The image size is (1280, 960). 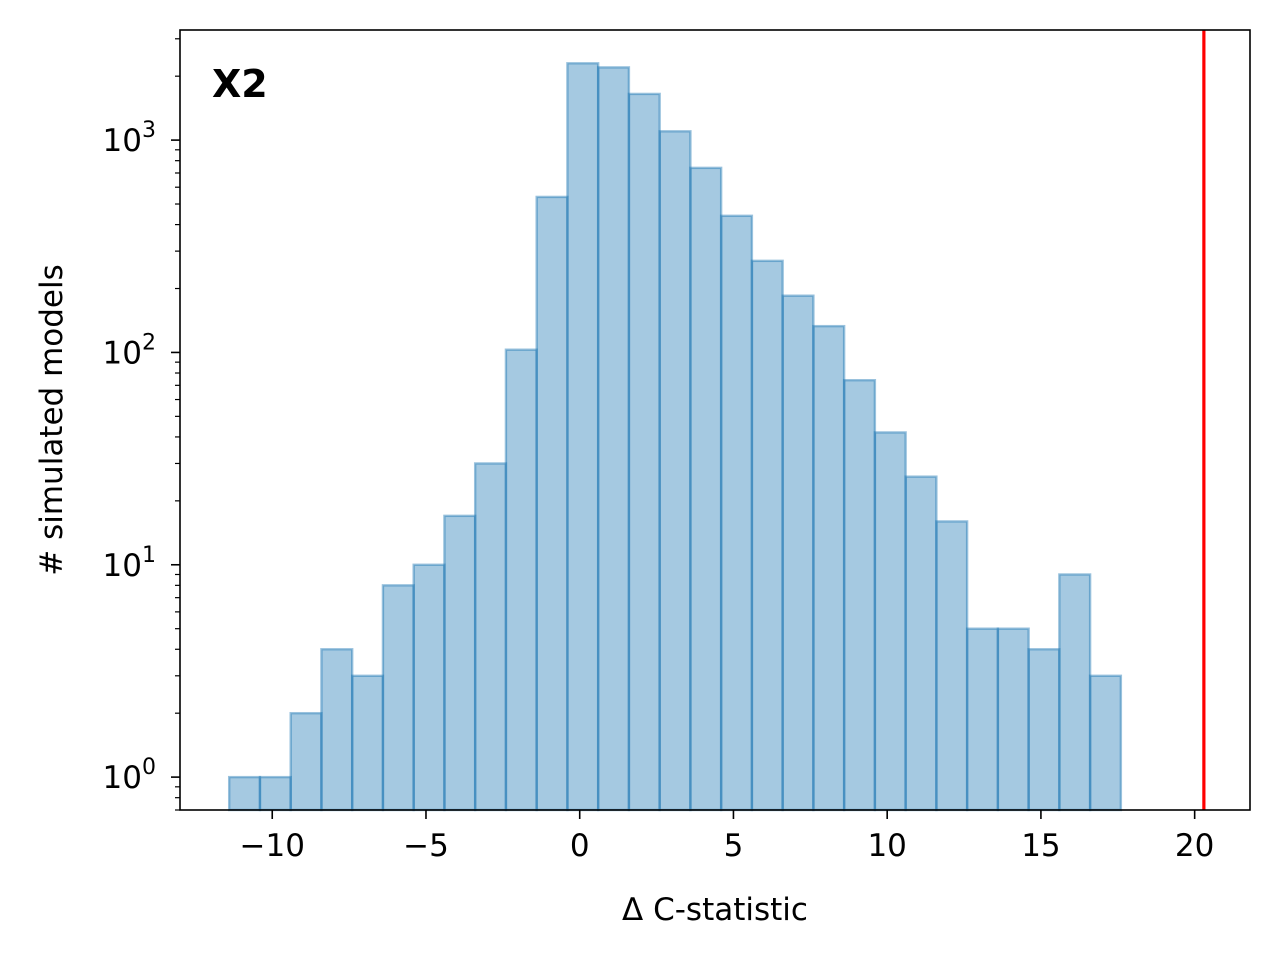 I want to click on y-axis-label: # simulated models, so click(x=52, y=419).